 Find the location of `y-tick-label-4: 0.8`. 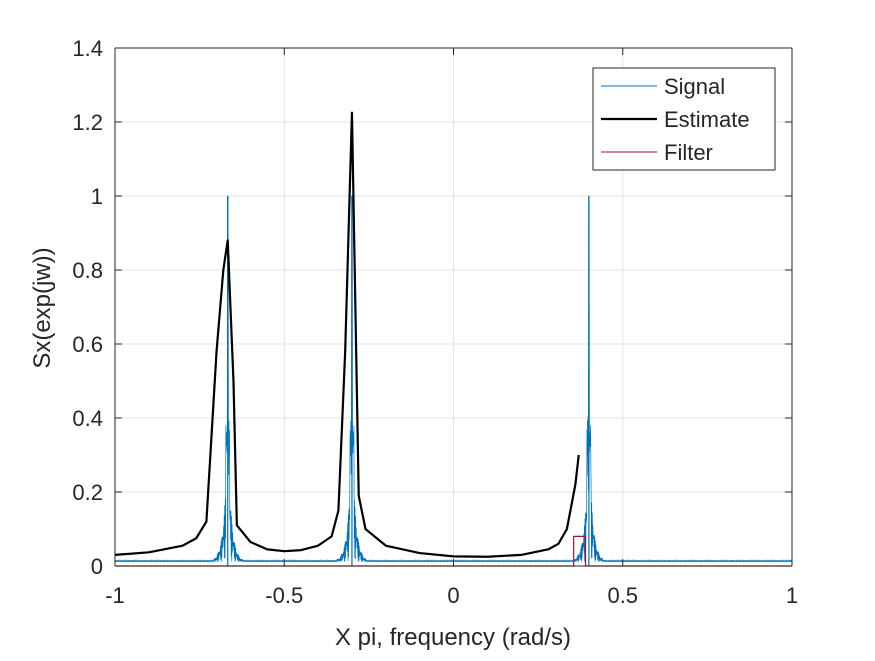

y-tick-label-4: 0.8 is located at coordinates (87, 270).